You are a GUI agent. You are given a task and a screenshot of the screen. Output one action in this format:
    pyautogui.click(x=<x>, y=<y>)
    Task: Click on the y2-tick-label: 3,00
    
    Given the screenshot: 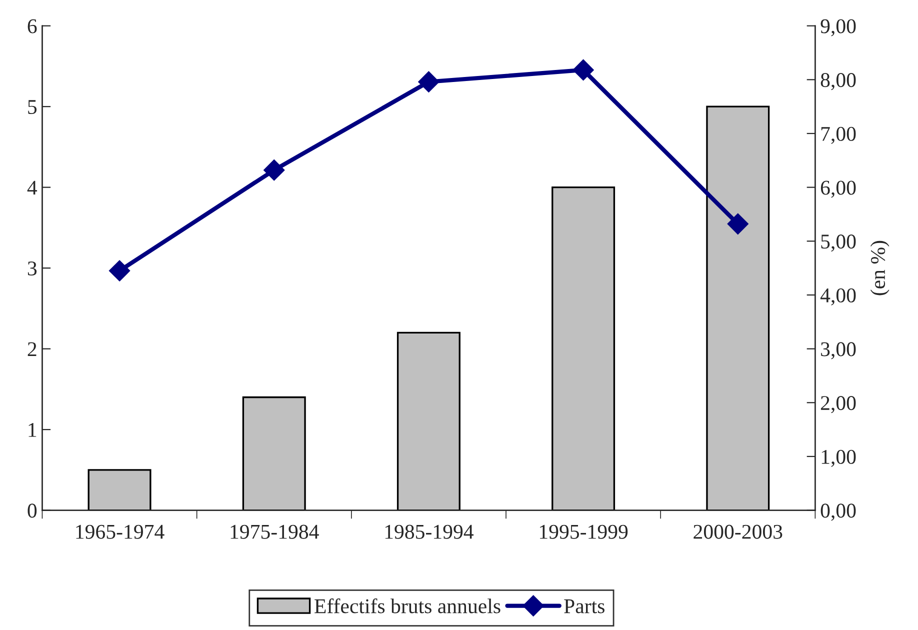 What is the action you would take?
    pyautogui.click(x=838, y=351)
    